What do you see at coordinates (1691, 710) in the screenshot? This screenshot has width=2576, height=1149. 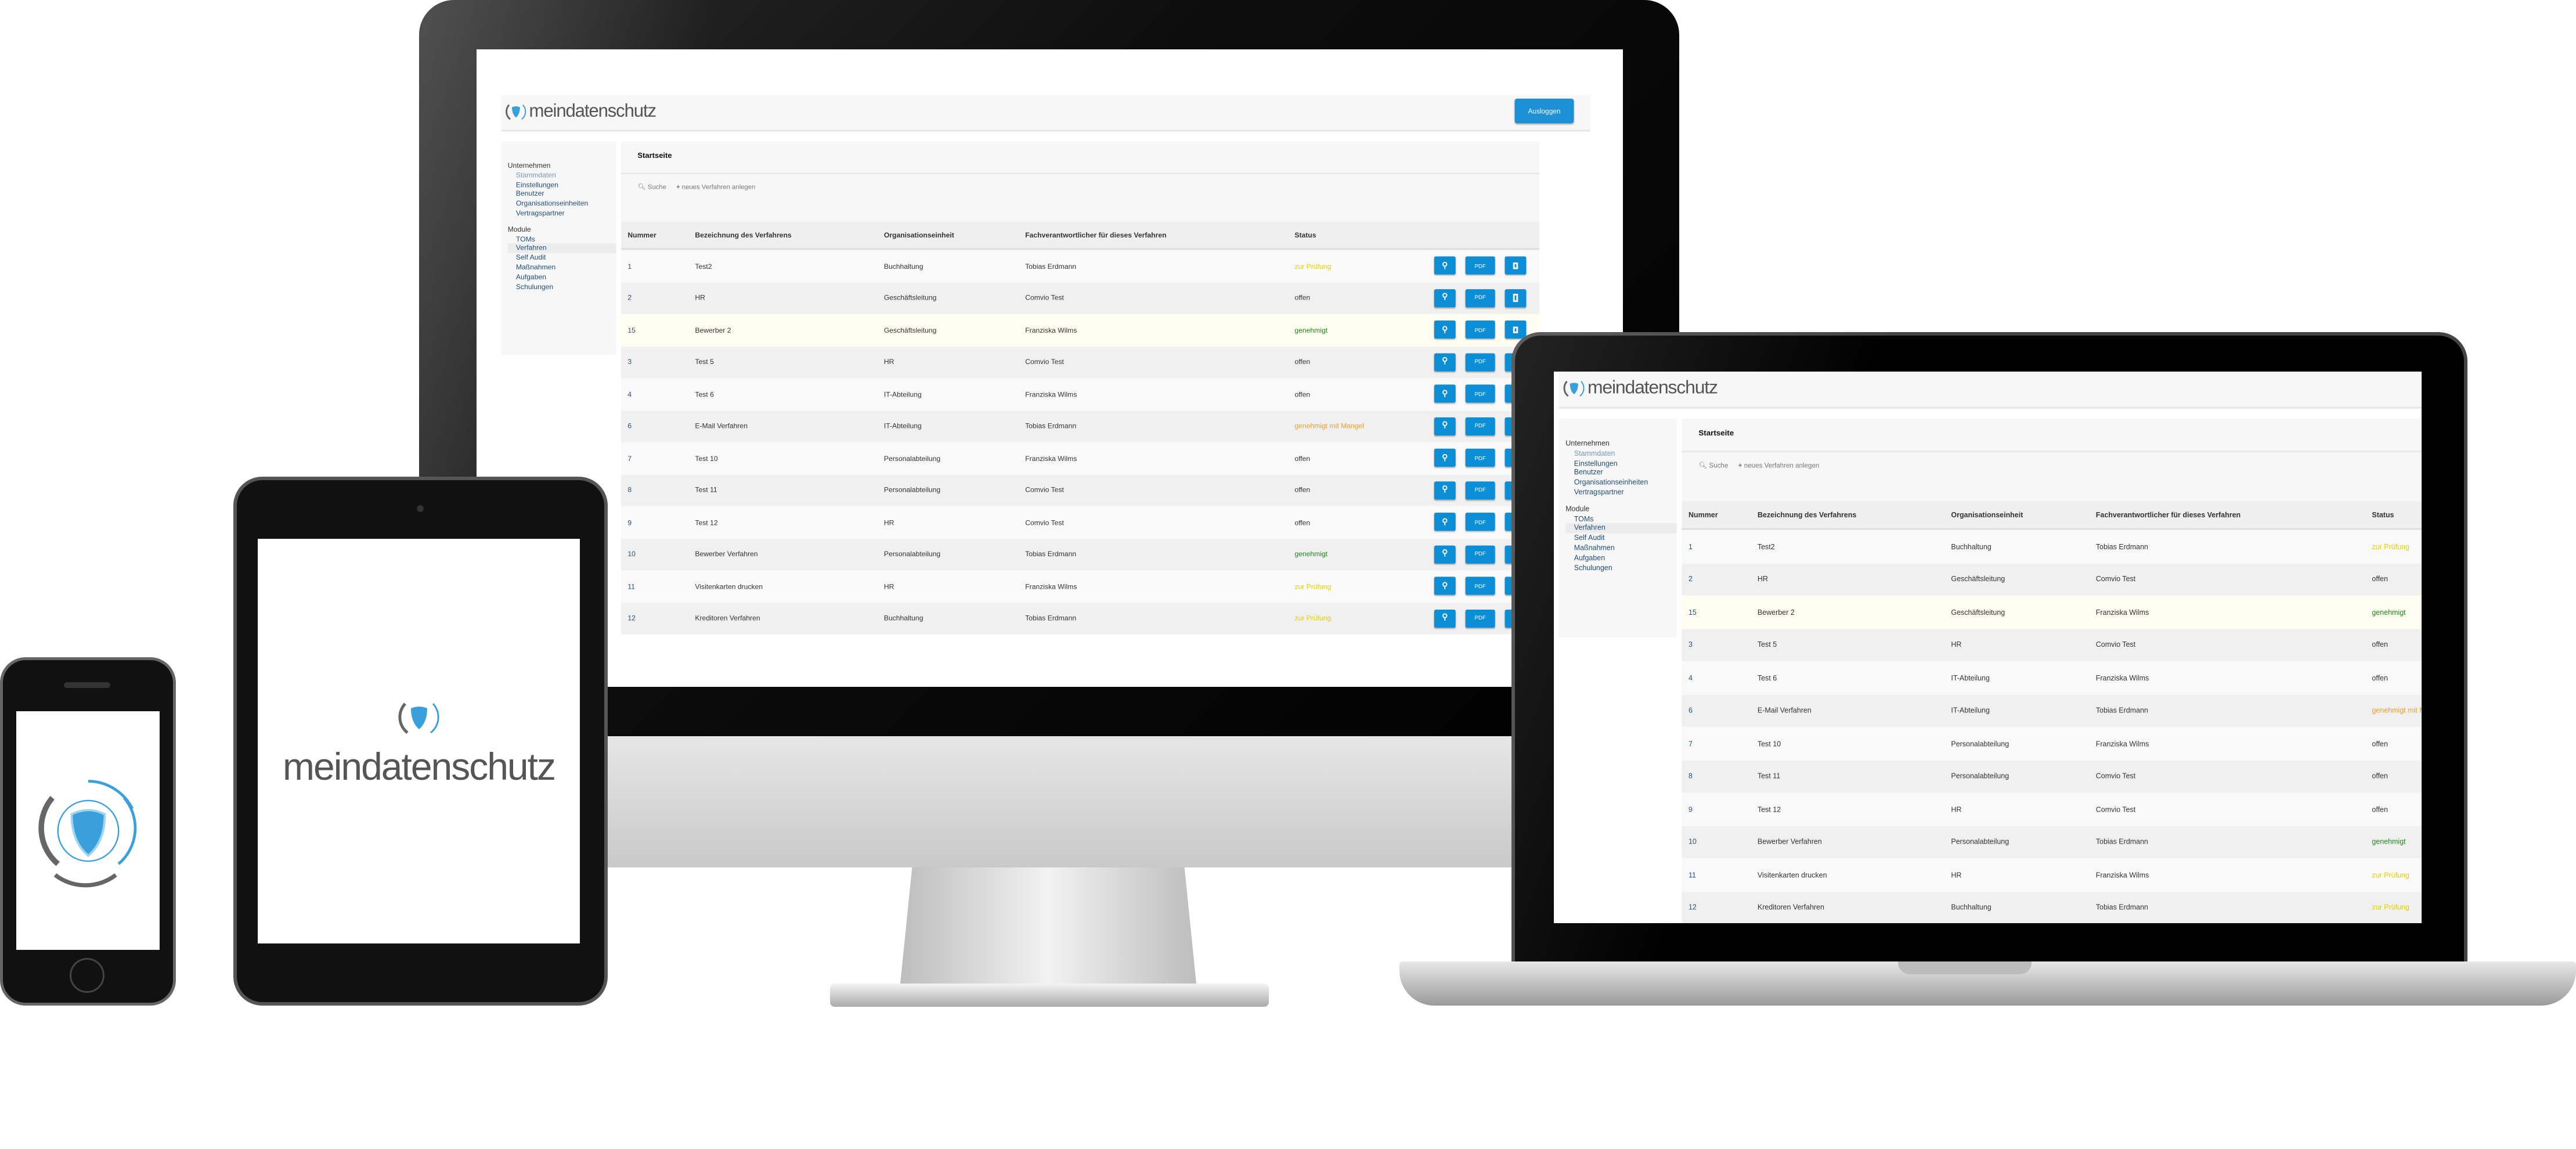 I see `cell-nummer: 6` at bounding box center [1691, 710].